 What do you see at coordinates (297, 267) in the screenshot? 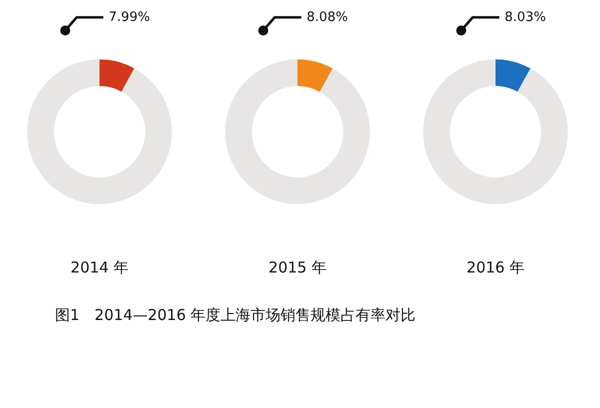
I see `text: 2015 年` at bounding box center [297, 267].